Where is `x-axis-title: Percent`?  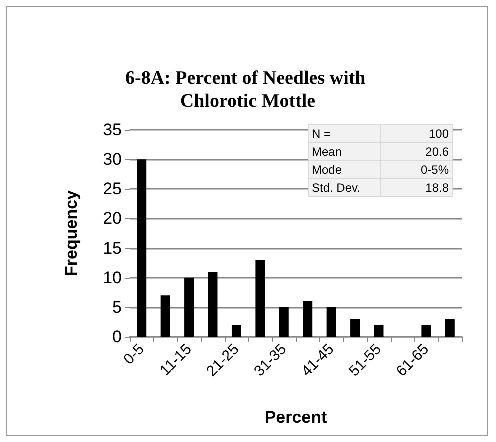
x-axis-title: Percent is located at coordinates (296, 417).